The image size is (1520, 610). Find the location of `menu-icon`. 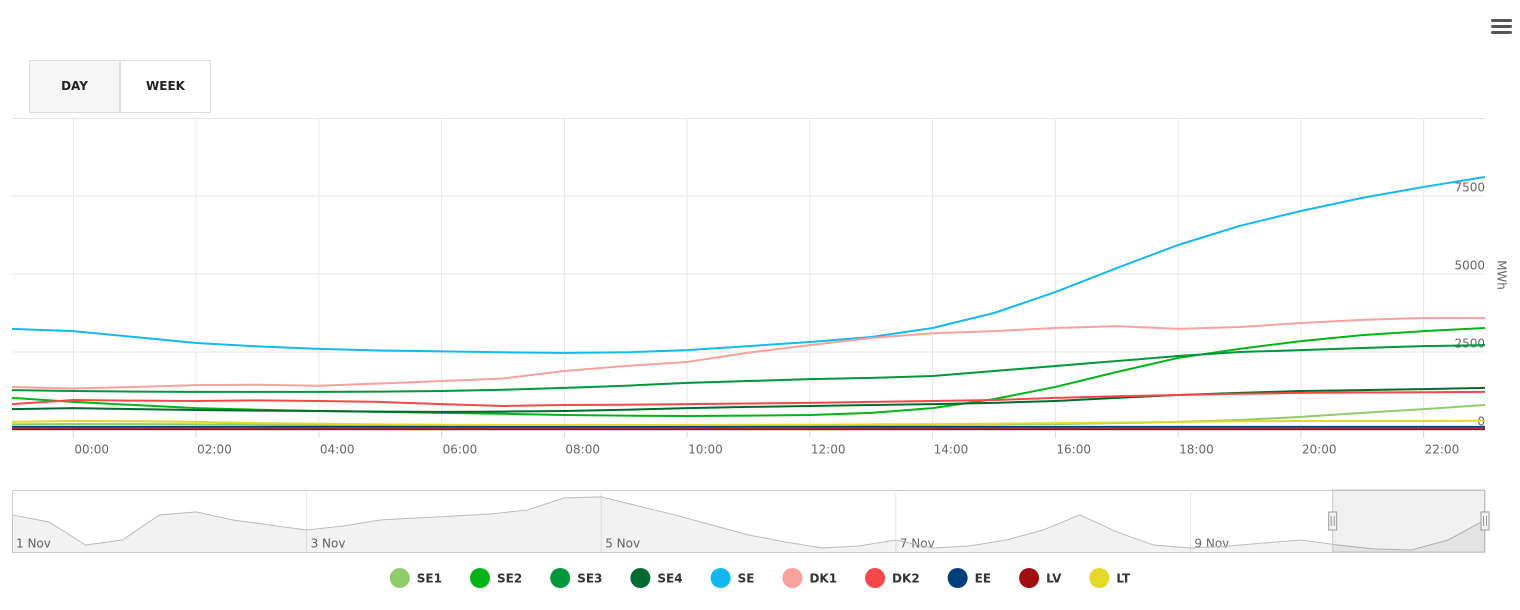

menu-icon is located at coordinates (1501, 26).